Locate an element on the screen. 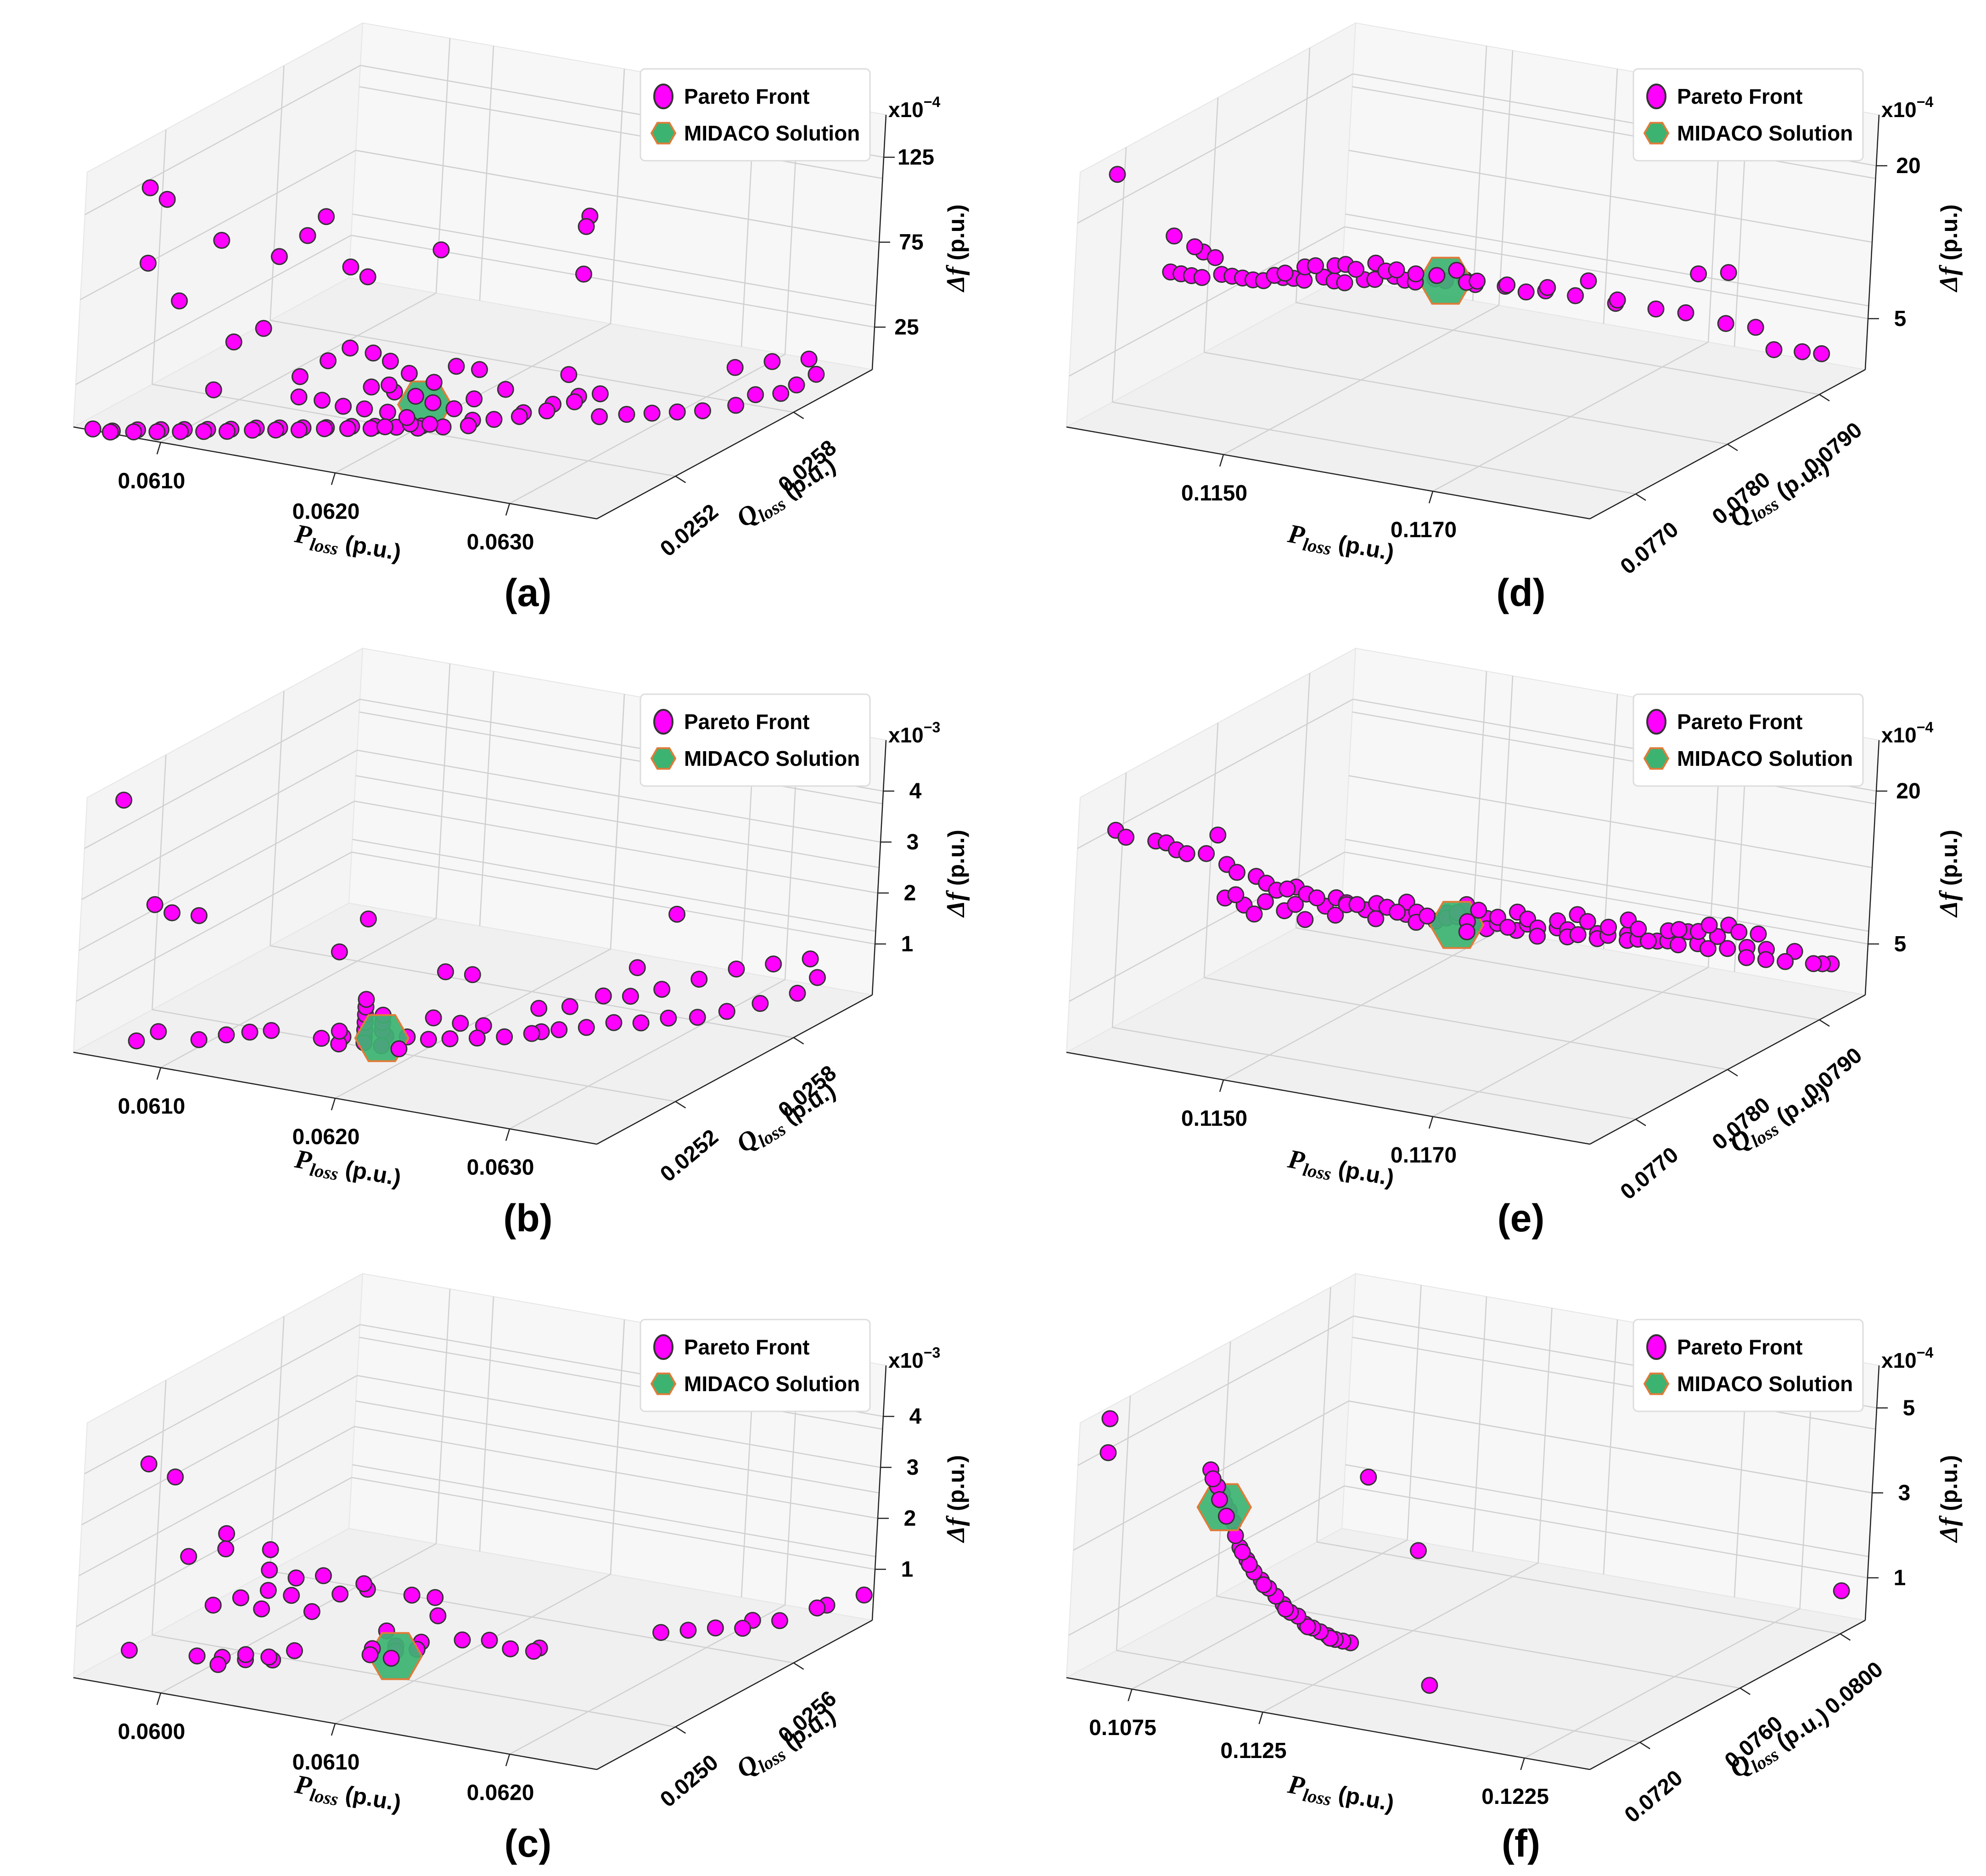 This screenshot has height=1876, width=1986. x-tick-label: 0.0630 is located at coordinates (501, 542).